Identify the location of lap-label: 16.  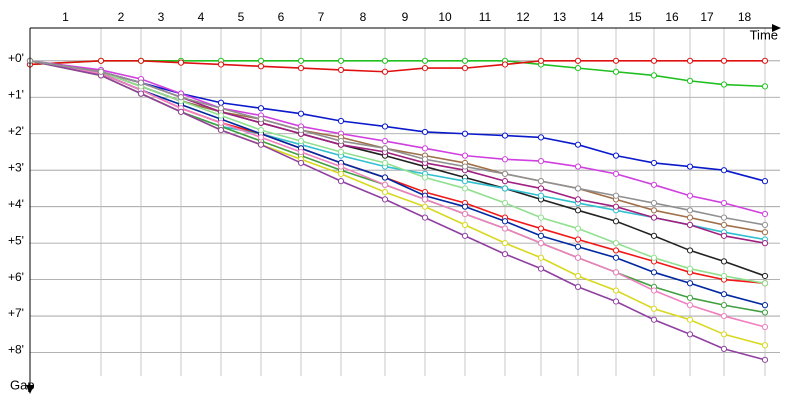
(672, 17).